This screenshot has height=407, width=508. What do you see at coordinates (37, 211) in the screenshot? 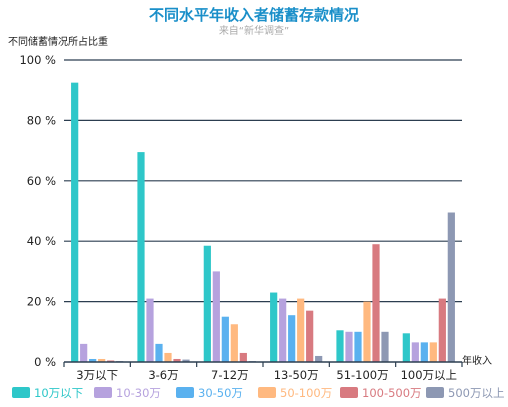
I see `y-axis-ticks: 0 % 20 % 40 % 60 % 80 % 100 %` at bounding box center [37, 211].